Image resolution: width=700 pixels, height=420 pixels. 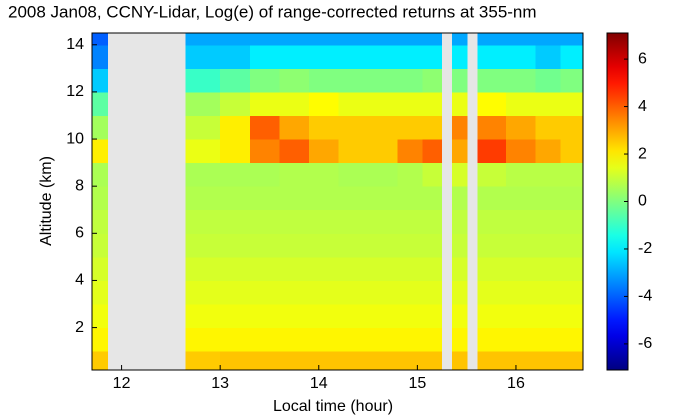 What do you see at coordinates (642, 58) in the screenshot?
I see `colorbar-tick-label: 6` at bounding box center [642, 58].